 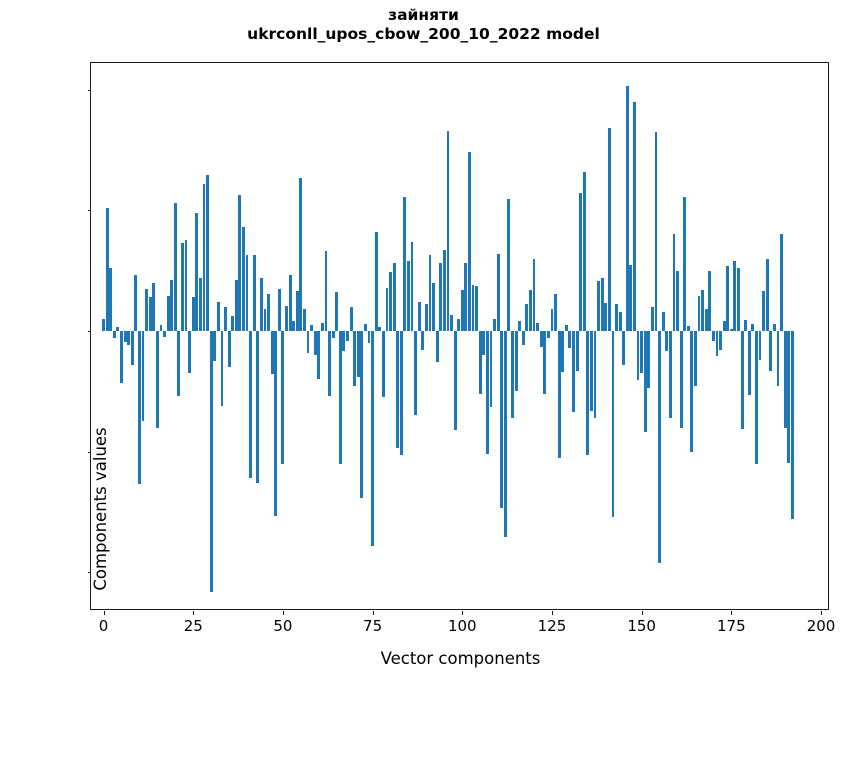 I want to click on x-axis-label: Vector components, so click(x=460, y=658).